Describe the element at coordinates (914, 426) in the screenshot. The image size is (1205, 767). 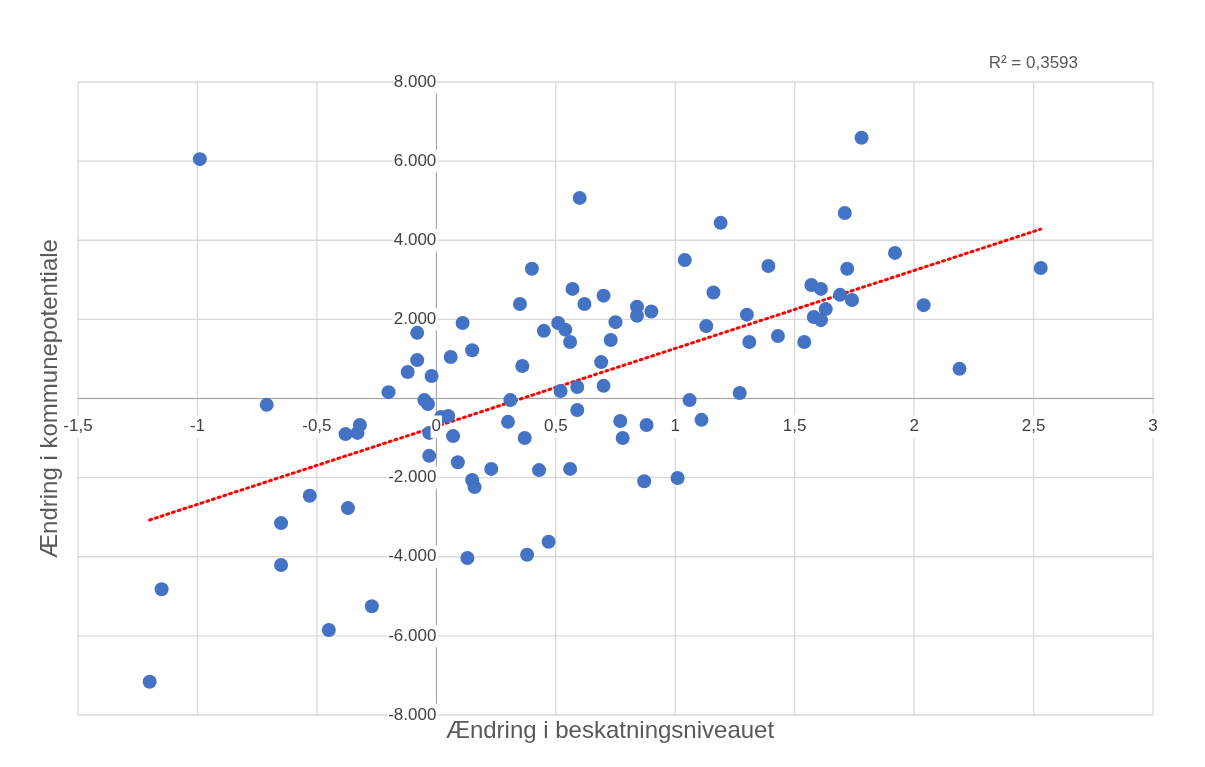
I see `x-tick-label: 2` at that location.